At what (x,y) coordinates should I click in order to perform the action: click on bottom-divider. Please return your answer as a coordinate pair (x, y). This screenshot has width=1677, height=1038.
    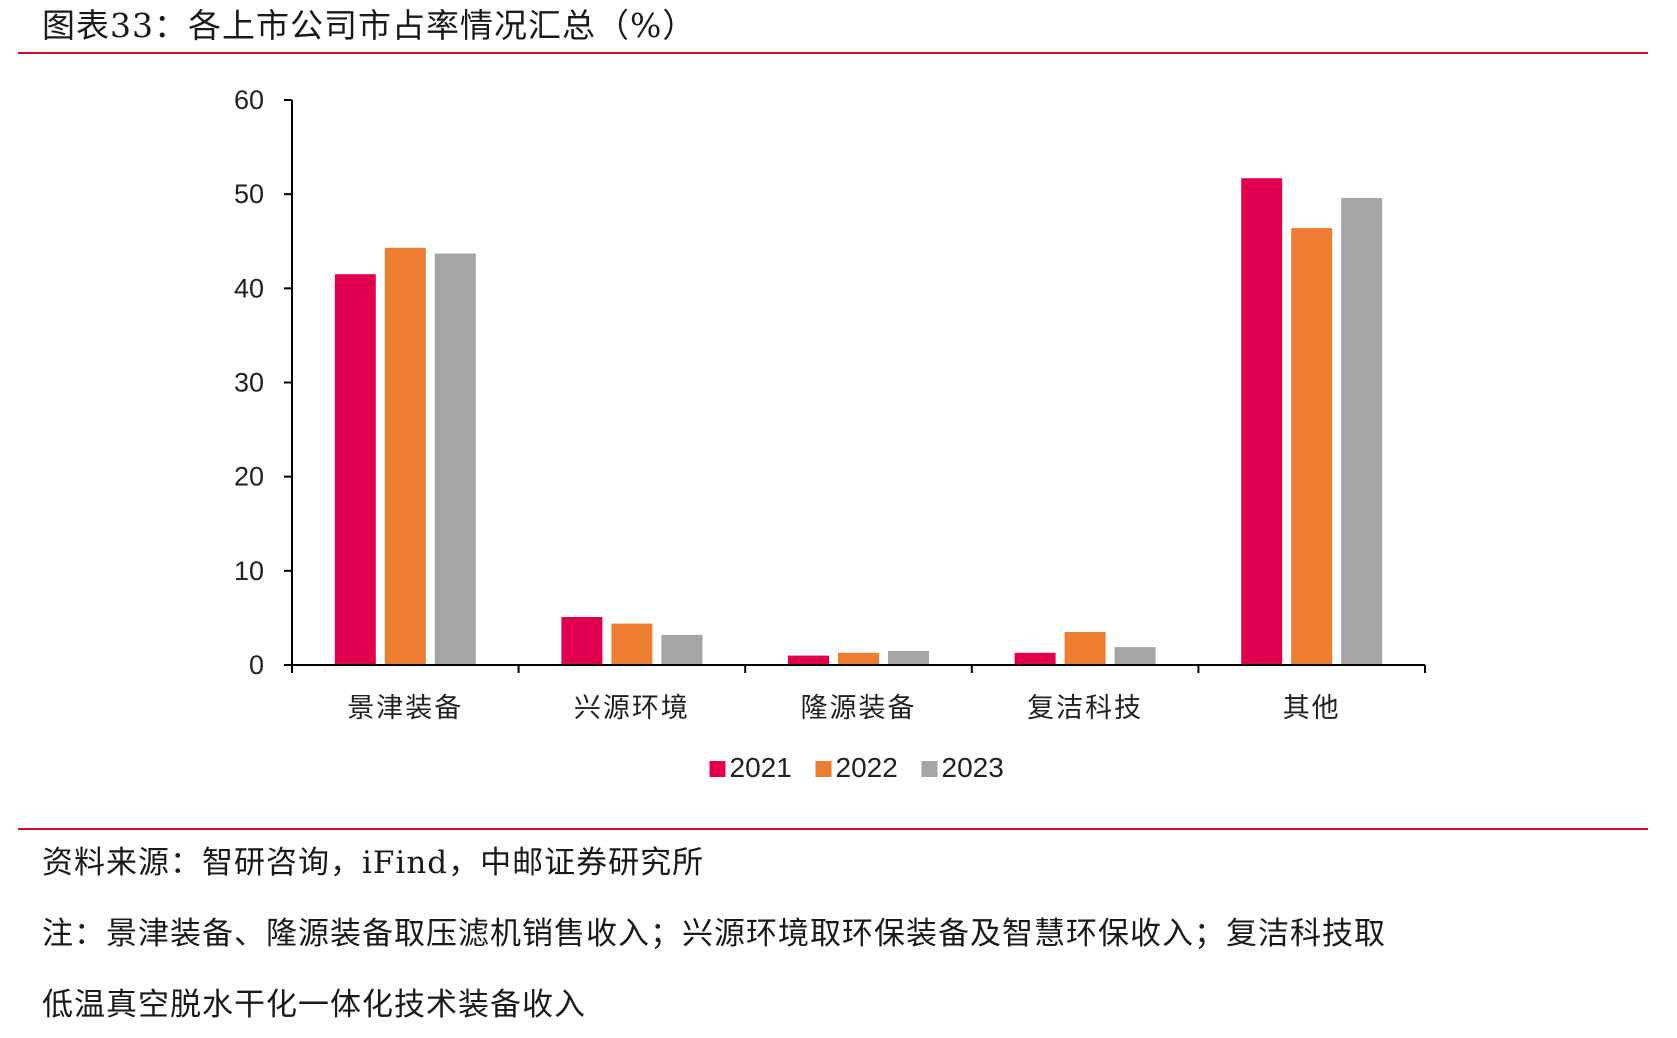
    Looking at the image, I should click on (833, 829).